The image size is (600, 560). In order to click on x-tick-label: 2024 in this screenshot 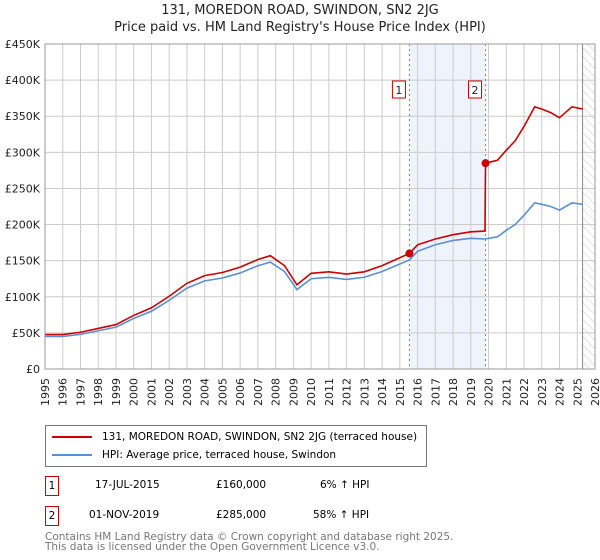, I will do `click(560, 392)`.